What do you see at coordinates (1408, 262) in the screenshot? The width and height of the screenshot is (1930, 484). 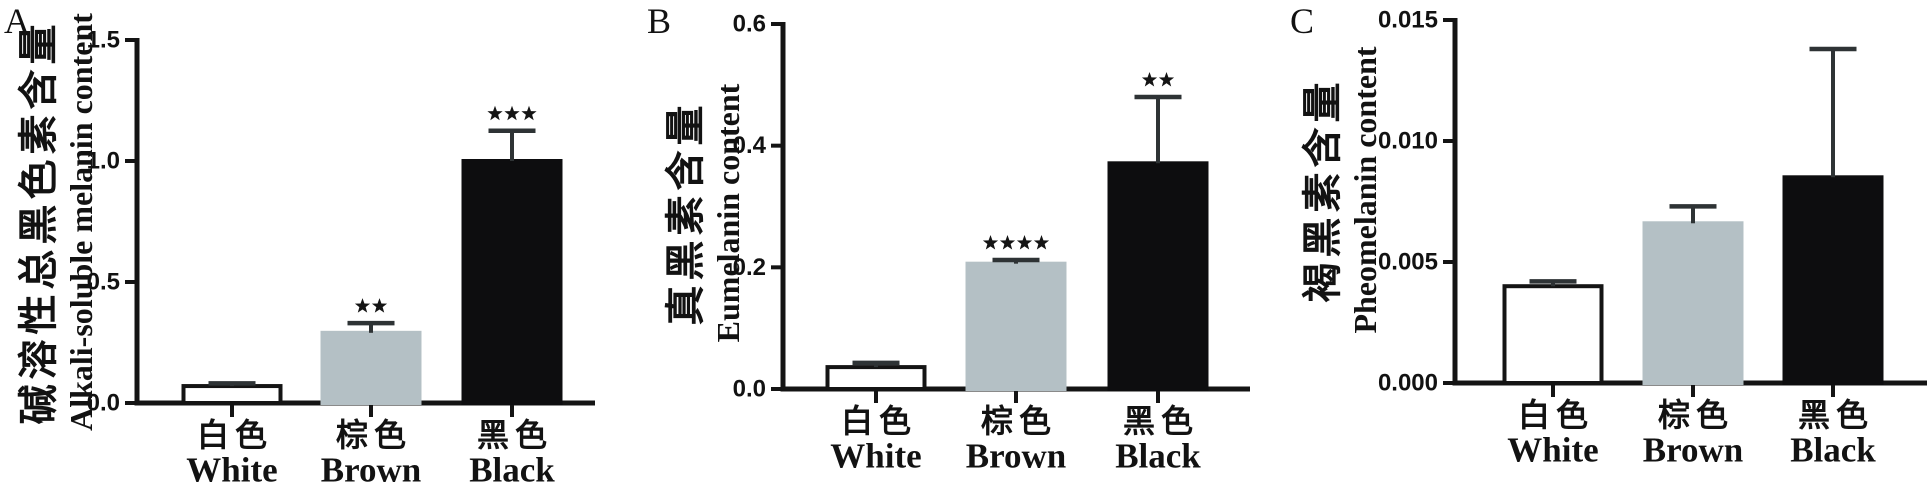 I see `y-tick-label: 0.005` at bounding box center [1408, 262].